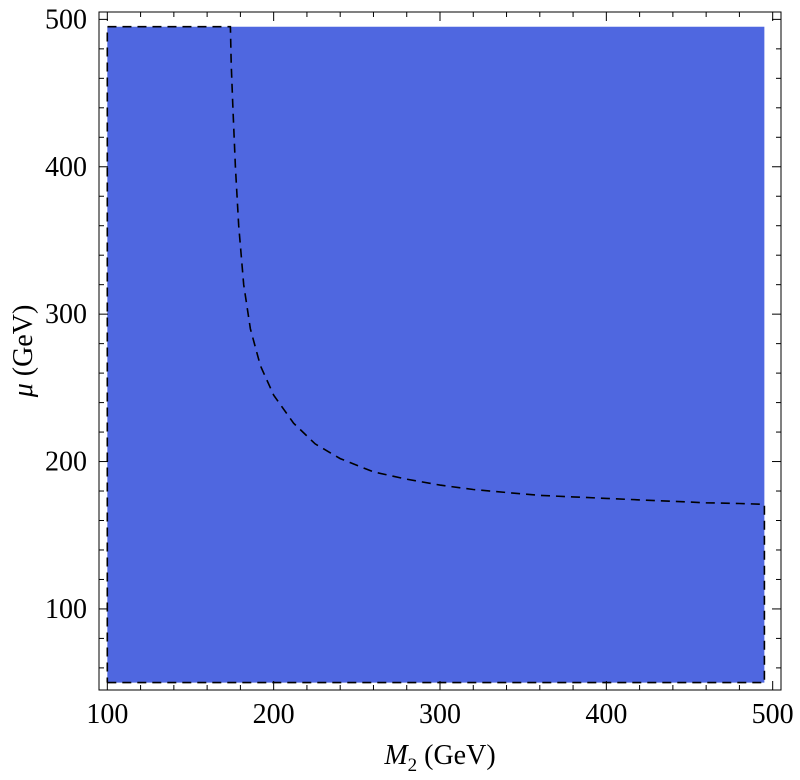  What do you see at coordinates (396, 755) in the screenshot?
I see `x-axis-symbol: M` at bounding box center [396, 755].